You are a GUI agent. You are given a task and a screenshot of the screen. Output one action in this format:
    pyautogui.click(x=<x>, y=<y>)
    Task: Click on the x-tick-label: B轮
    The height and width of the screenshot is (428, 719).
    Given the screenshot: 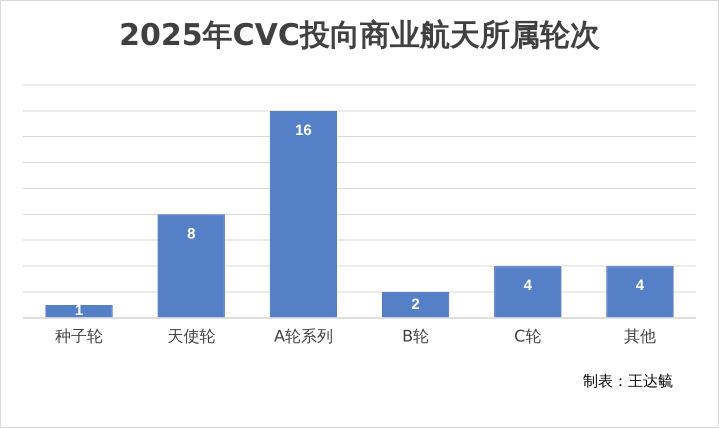 What is the action you would take?
    pyautogui.click(x=416, y=336)
    